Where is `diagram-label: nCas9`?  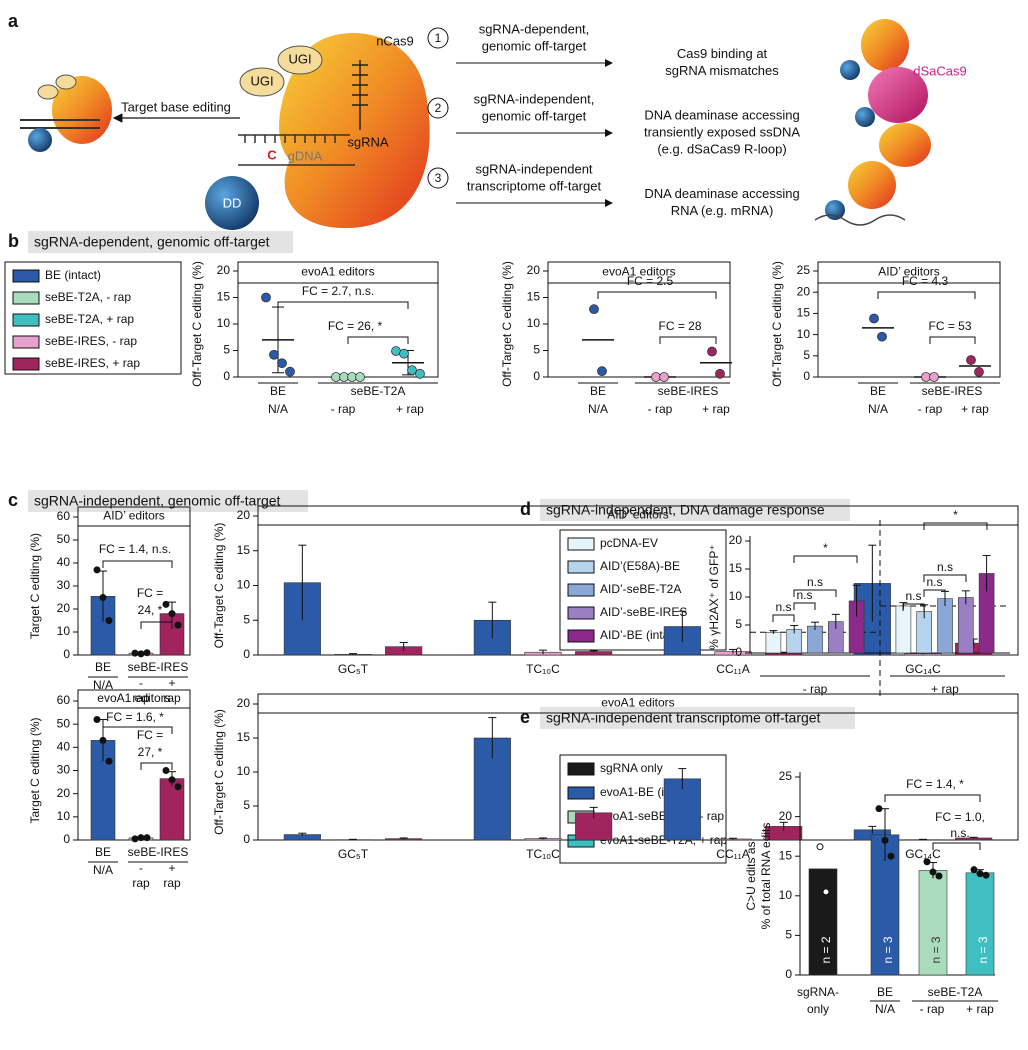 diagram-label: nCas9 is located at coordinates (395, 40).